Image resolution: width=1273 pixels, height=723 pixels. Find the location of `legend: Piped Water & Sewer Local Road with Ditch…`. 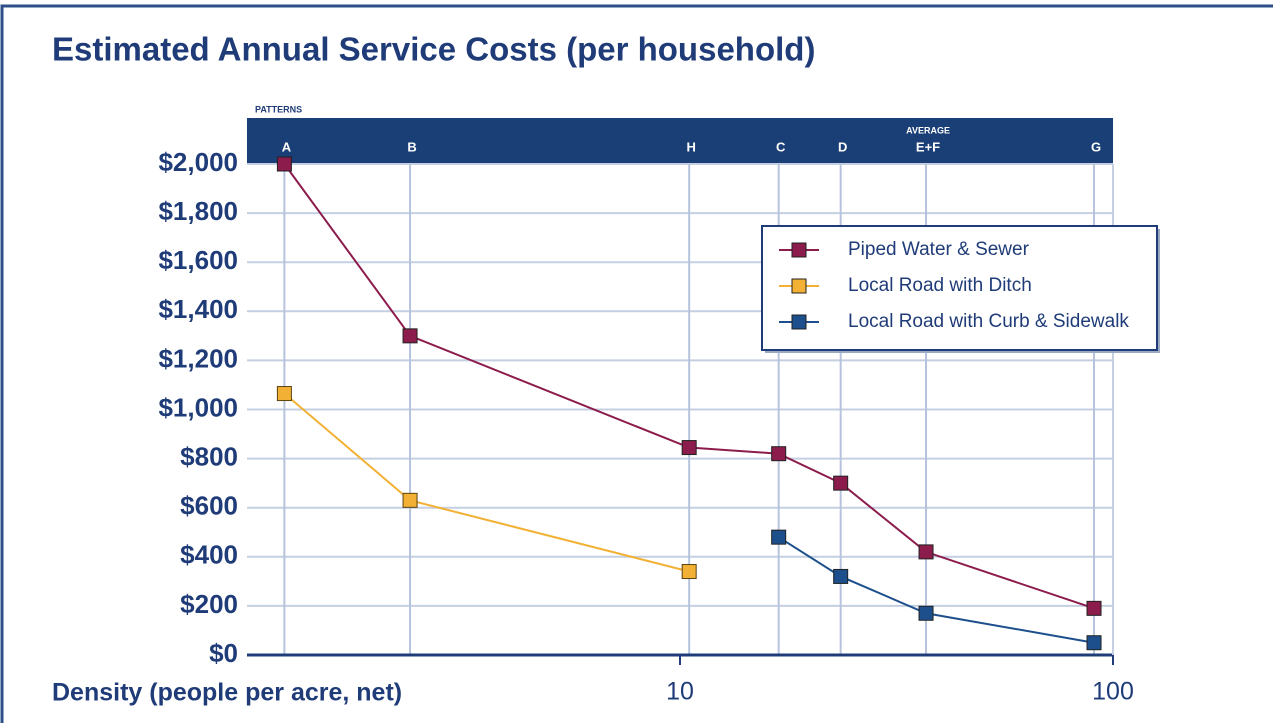

legend: Piped Water & Sewer Local Road with Ditch… is located at coordinates (960, 289).